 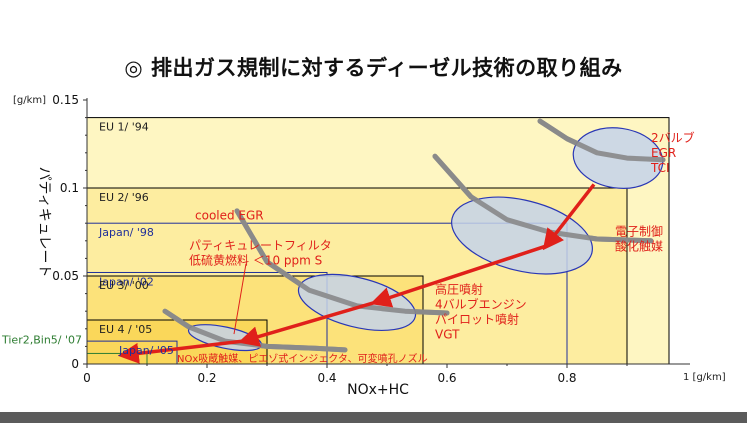 I want to click on technology-annotation: cooled EGR, so click(x=229, y=216).